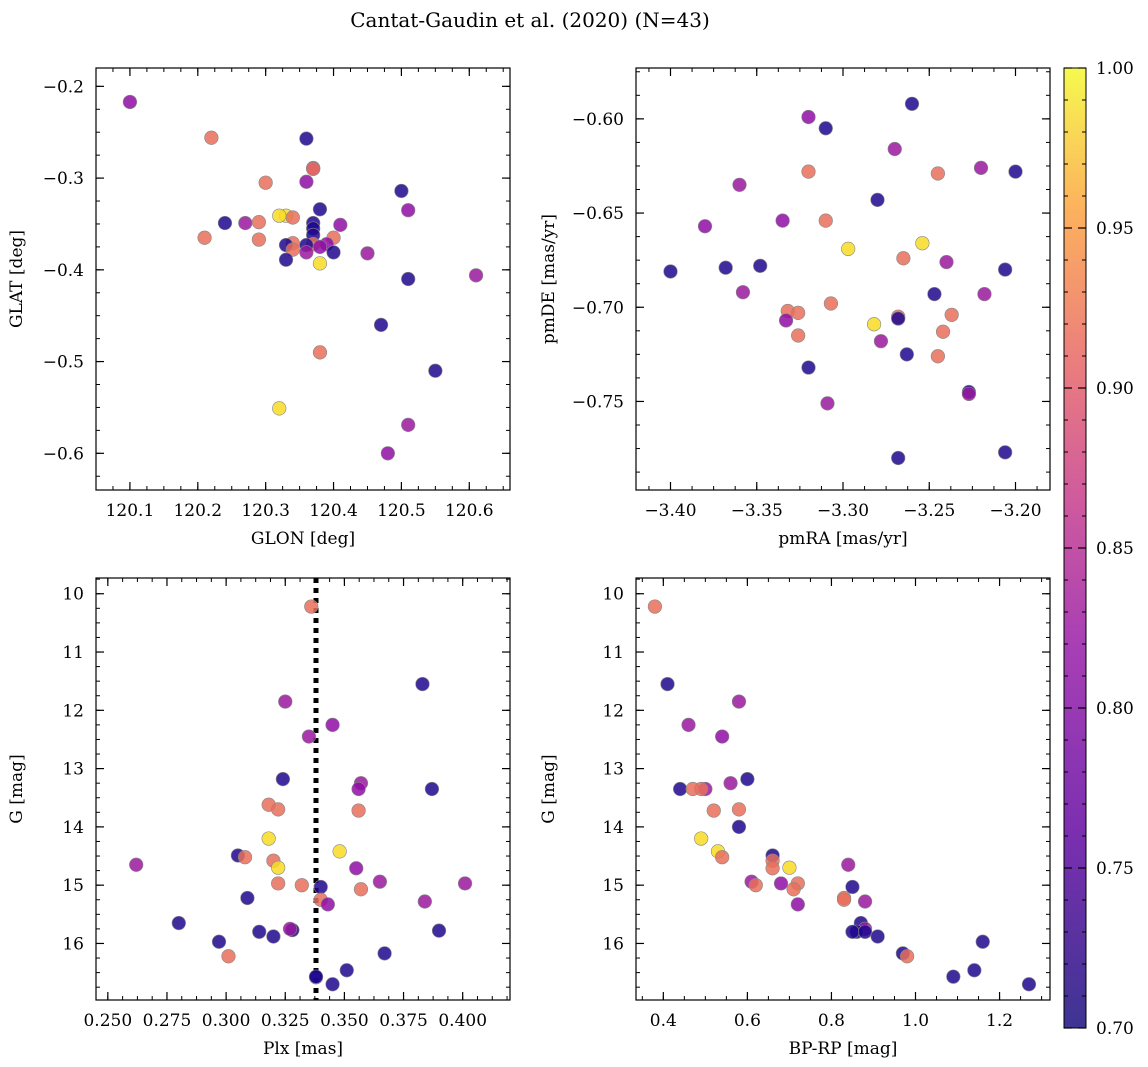  I want to click on y-tick-label: −0.75, so click(598, 402).